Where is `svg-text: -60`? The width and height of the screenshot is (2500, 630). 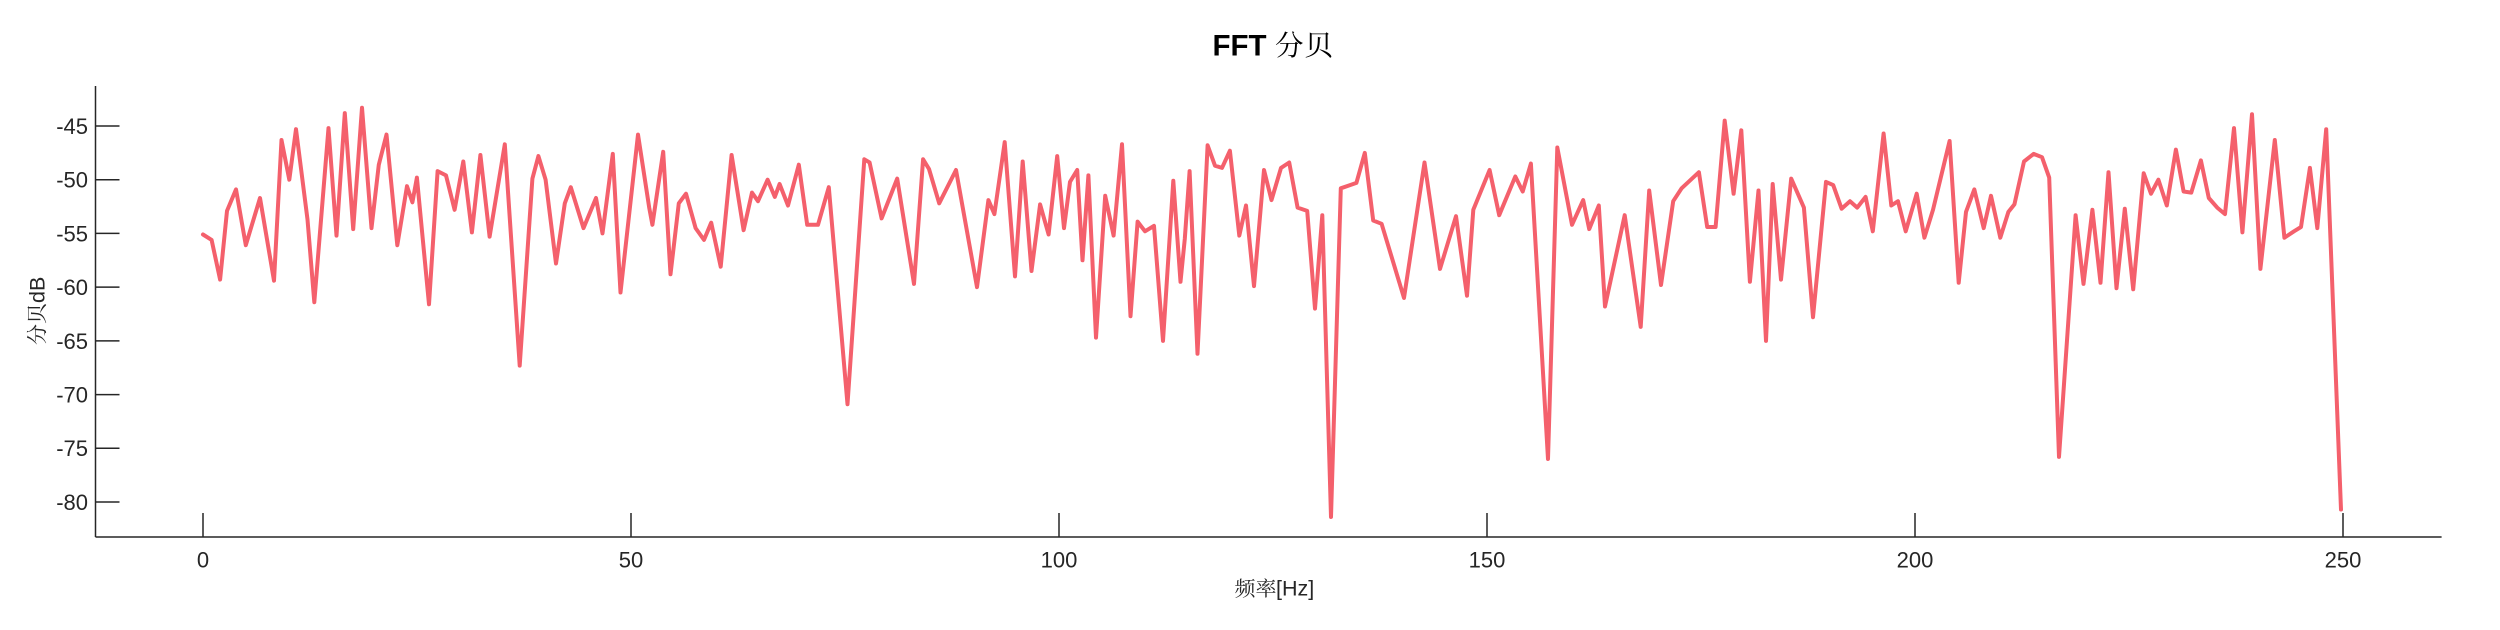 svg-text: -60 is located at coordinates (72, 287).